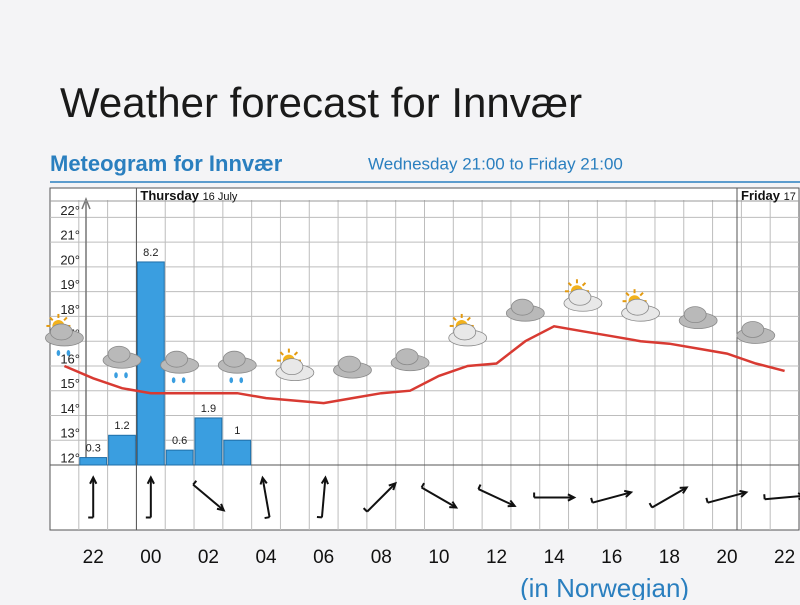 The width and height of the screenshot is (800, 605). Describe the element at coordinates (266, 557) in the screenshot. I see `x-tick-label: 04` at that location.